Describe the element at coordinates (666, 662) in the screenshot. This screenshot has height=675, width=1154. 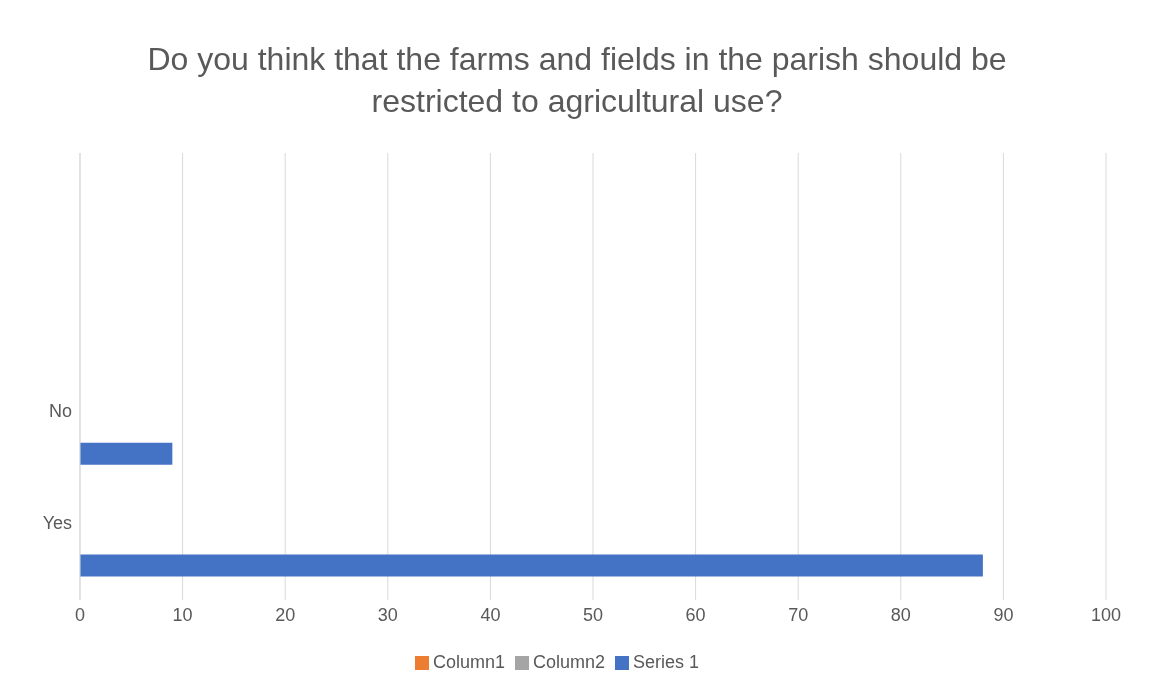
I see `legend-label: Series 1` at that location.